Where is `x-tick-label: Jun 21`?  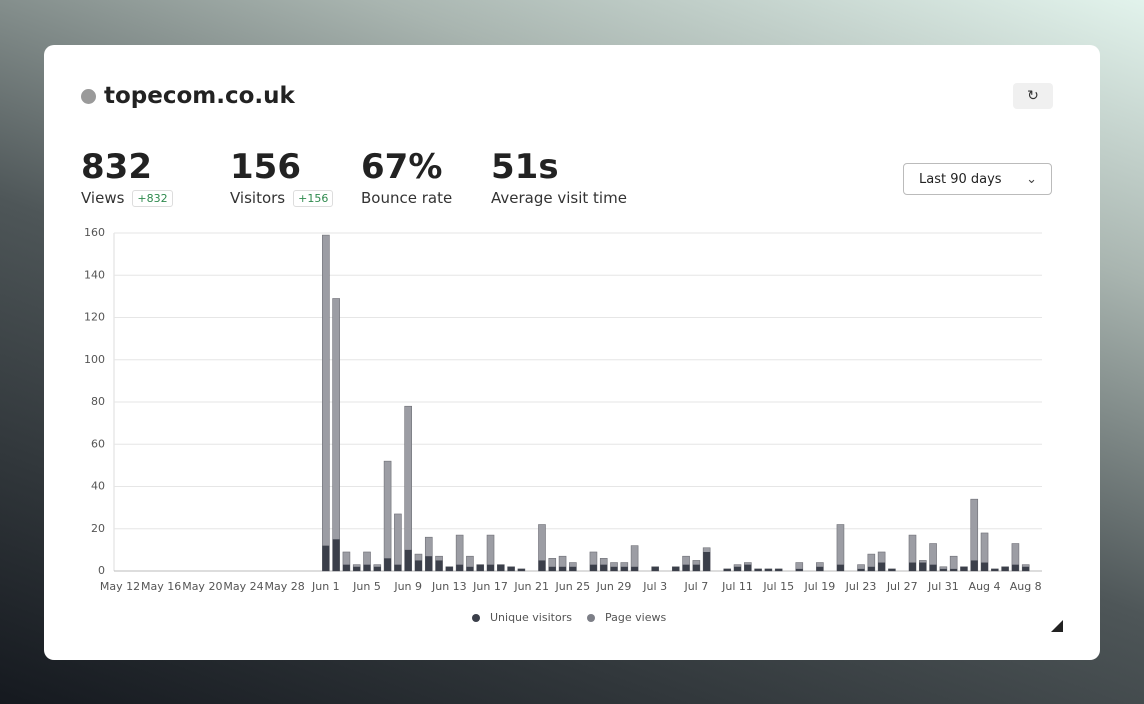
x-tick-label: Jun 21 is located at coordinates (531, 586).